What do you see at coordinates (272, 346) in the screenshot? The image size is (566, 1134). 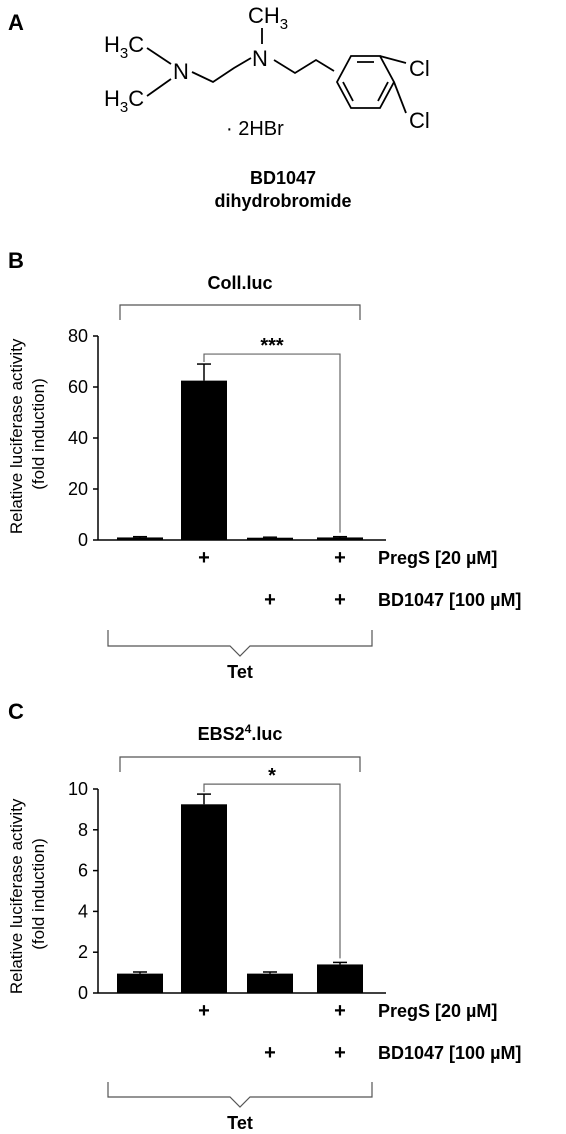 I see `panel-b-significance-label: ***` at bounding box center [272, 346].